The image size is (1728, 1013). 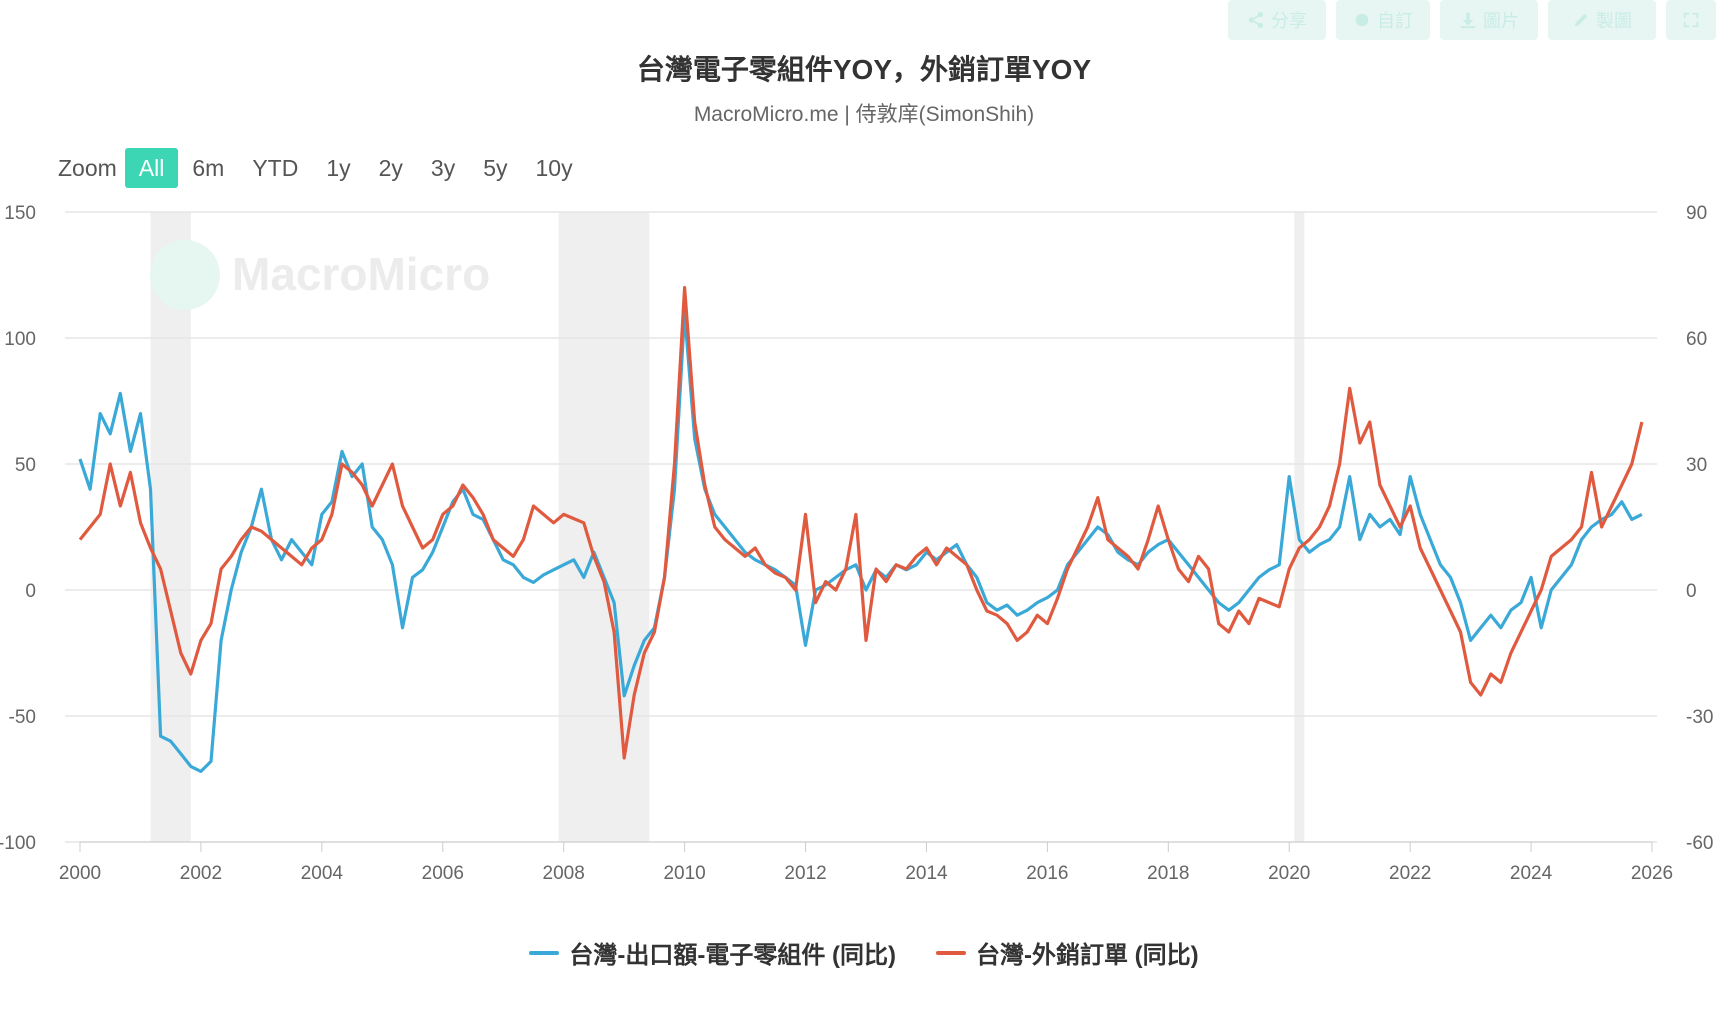 What do you see at coordinates (1395, 21) in the screenshot?
I see `customize-label: 自訂` at bounding box center [1395, 21].